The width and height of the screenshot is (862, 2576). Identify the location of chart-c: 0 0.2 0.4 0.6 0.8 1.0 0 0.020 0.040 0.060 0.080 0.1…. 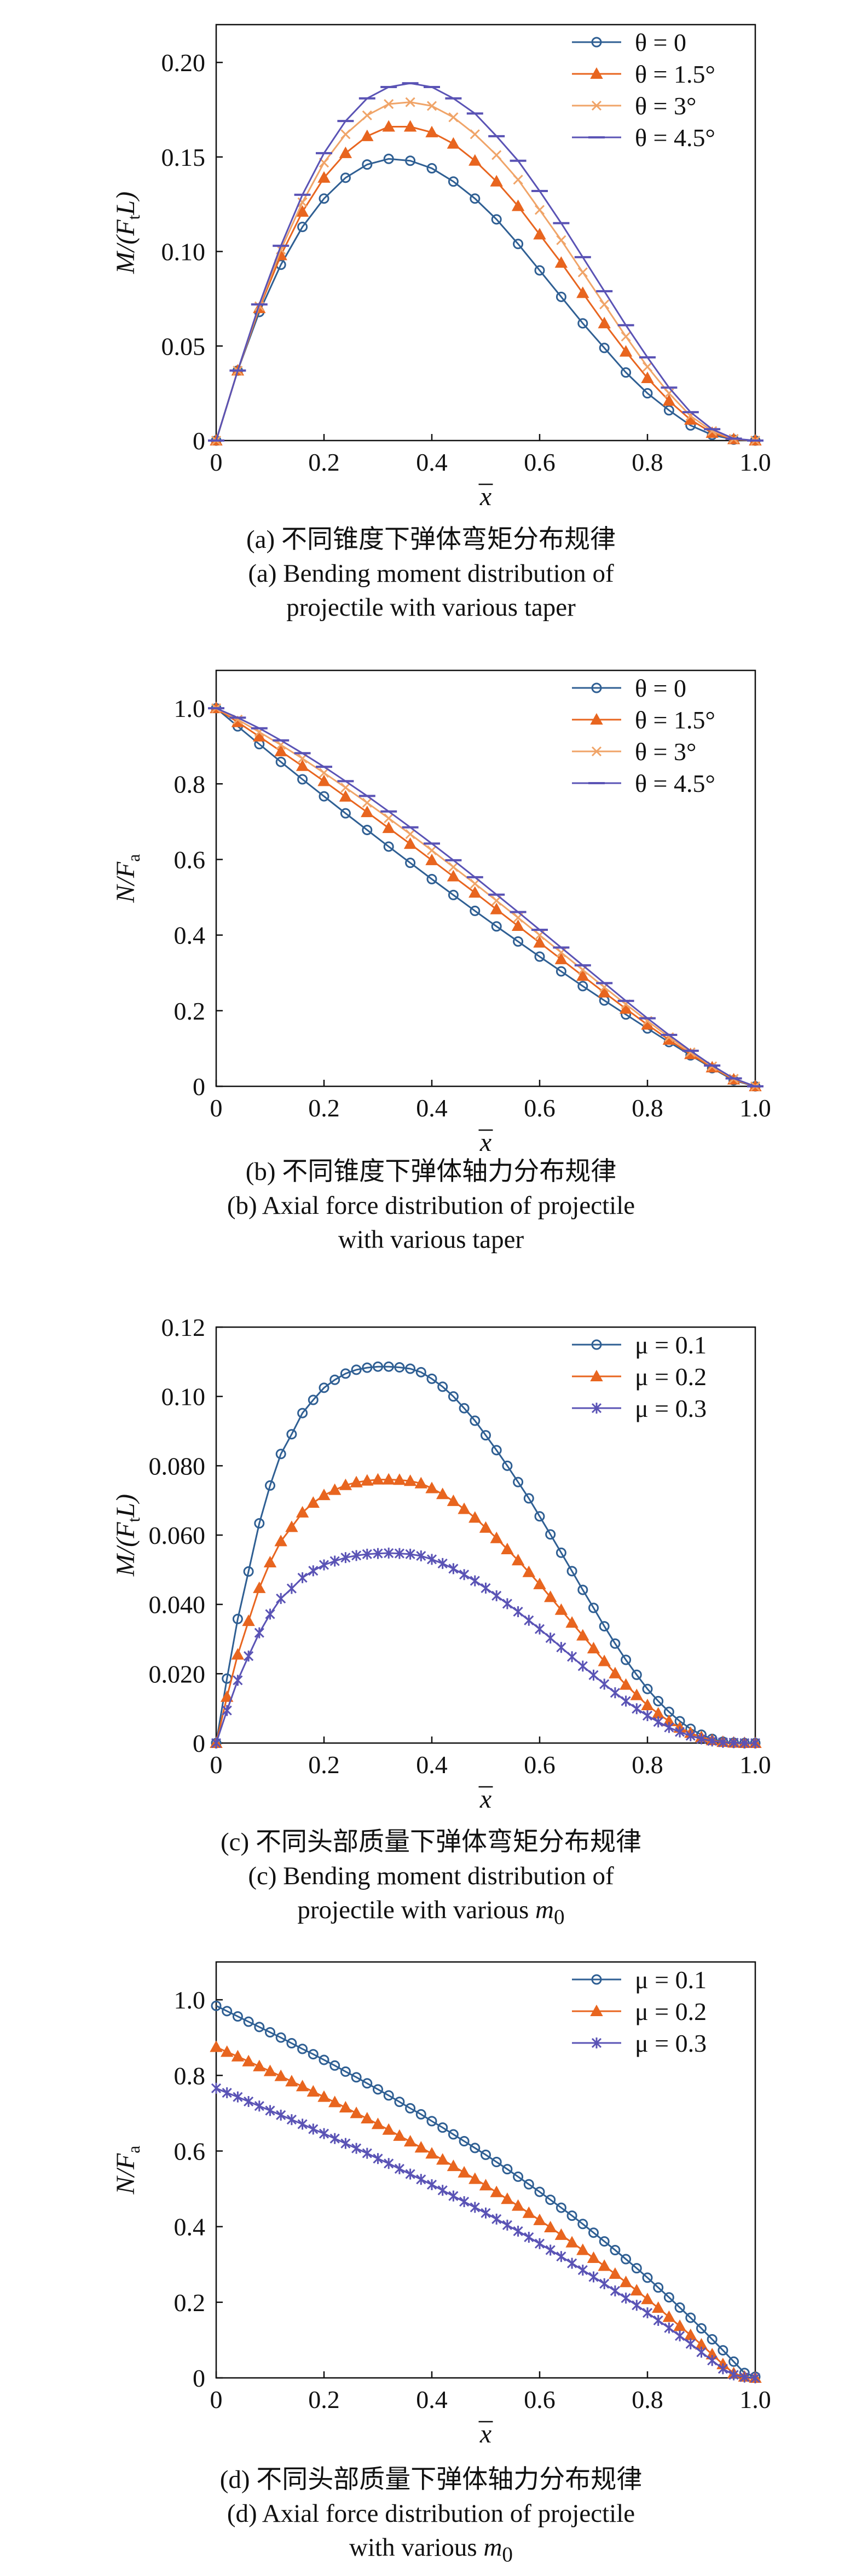
(441, 1563).